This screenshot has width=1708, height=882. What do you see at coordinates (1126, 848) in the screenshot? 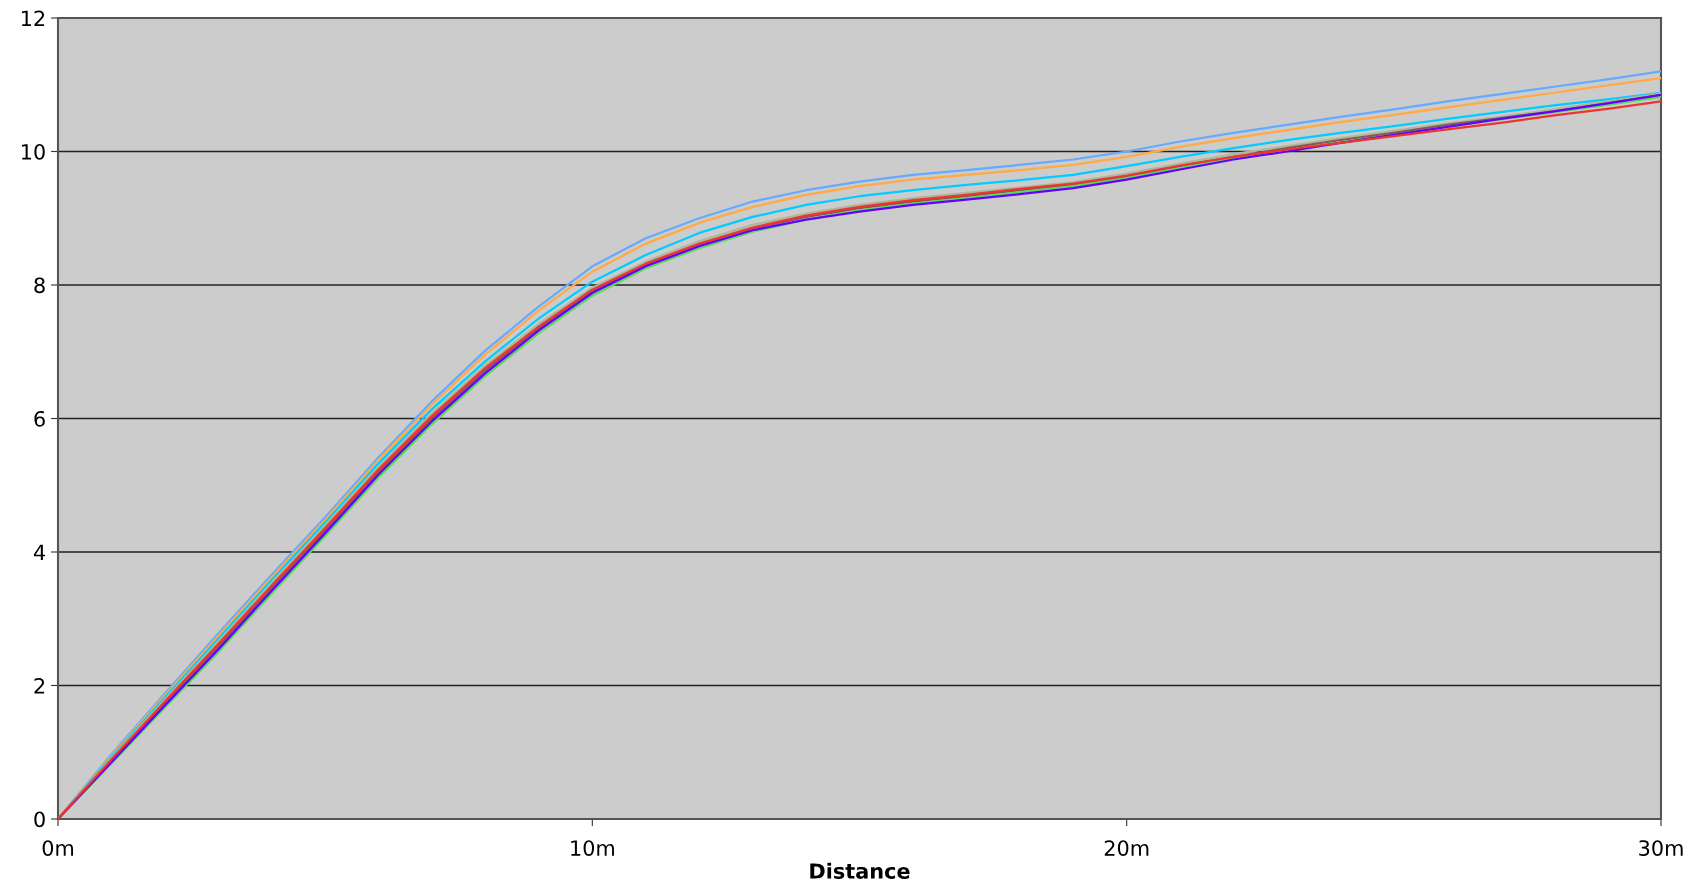
I see `x-tick-label: 20m` at bounding box center [1126, 848].